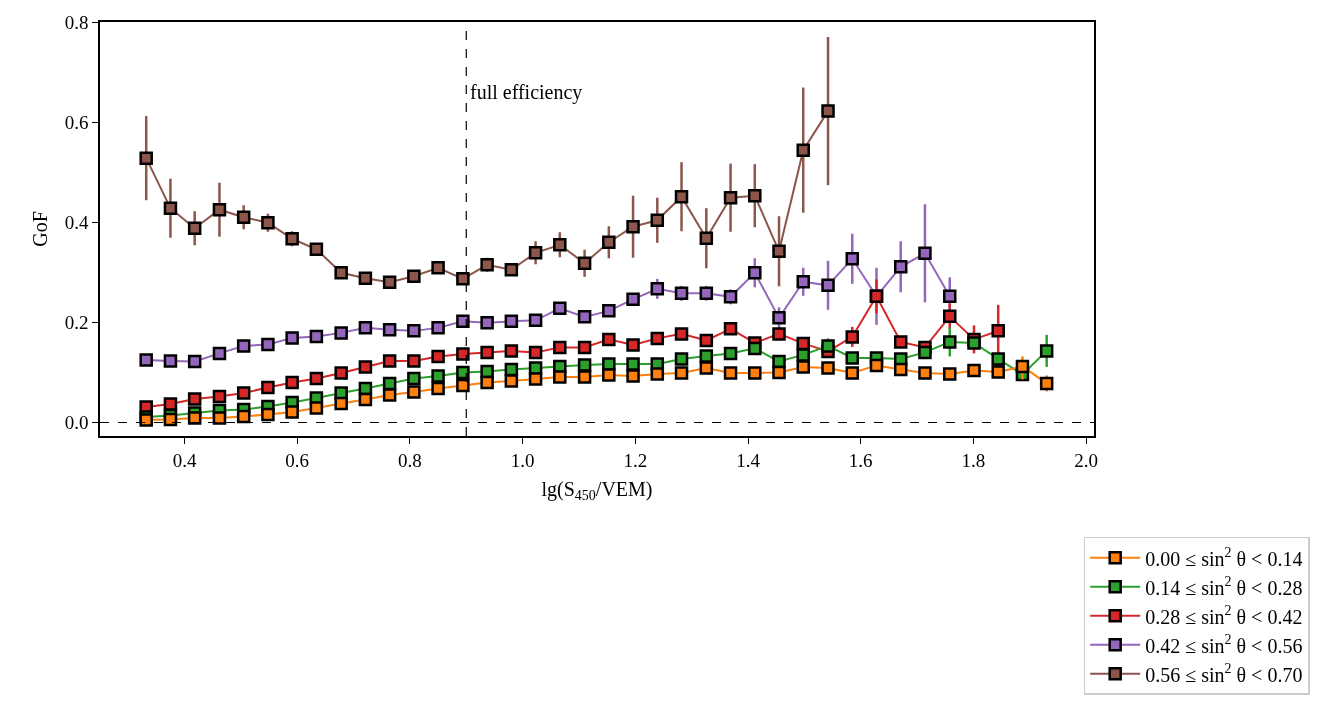  What do you see at coordinates (1224, 557) in the screenshot?
I see `legend-label: 0.00 ≤ sin$^{2}$ θ < 0.14` at bounding box center [1224, 557].